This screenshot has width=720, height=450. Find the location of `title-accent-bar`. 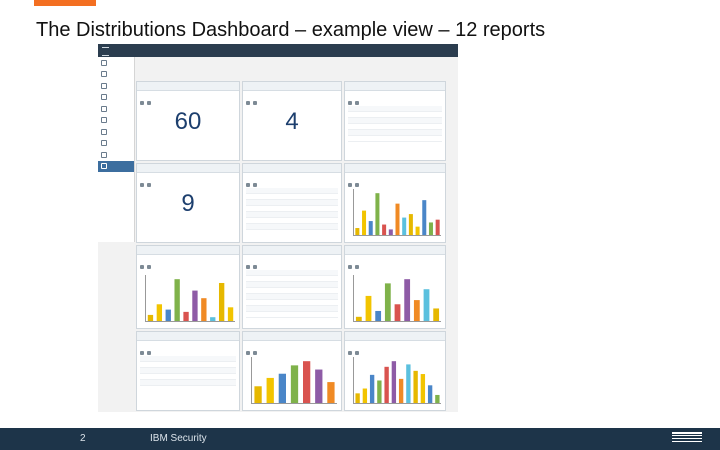

title-accent-bar is located at coordinates (65, 3).